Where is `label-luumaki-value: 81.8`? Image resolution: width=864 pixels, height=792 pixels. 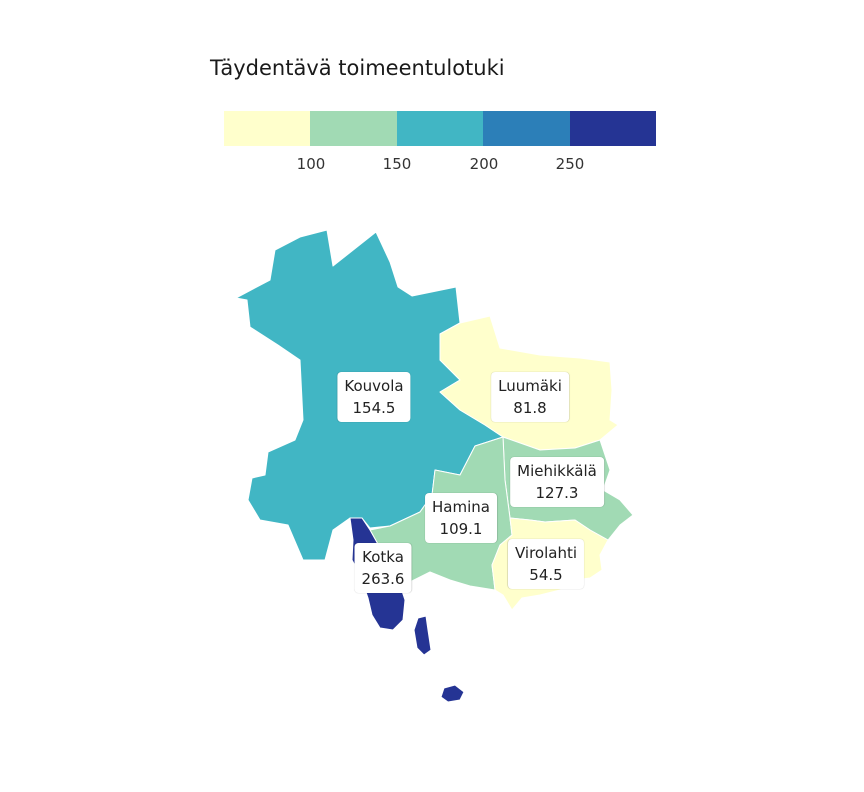 label-luumaki-value: 81.8 is located at coordinates (530, 408).